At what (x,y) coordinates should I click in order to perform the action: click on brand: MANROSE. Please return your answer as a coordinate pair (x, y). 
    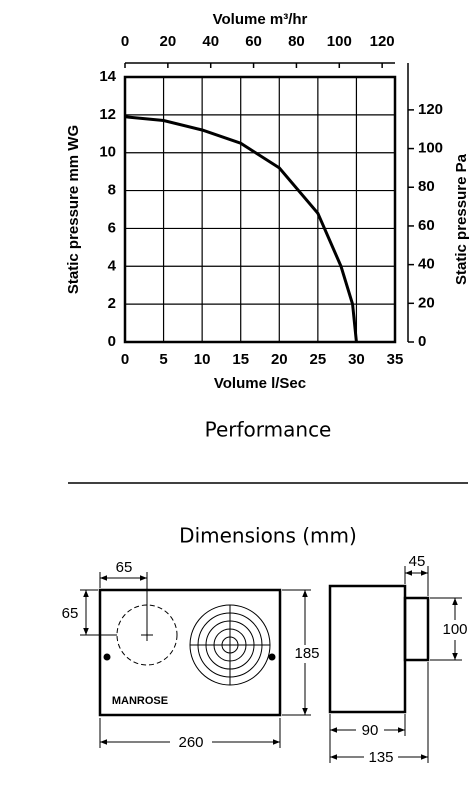
    Looking at the image, I should click on (140, 701).